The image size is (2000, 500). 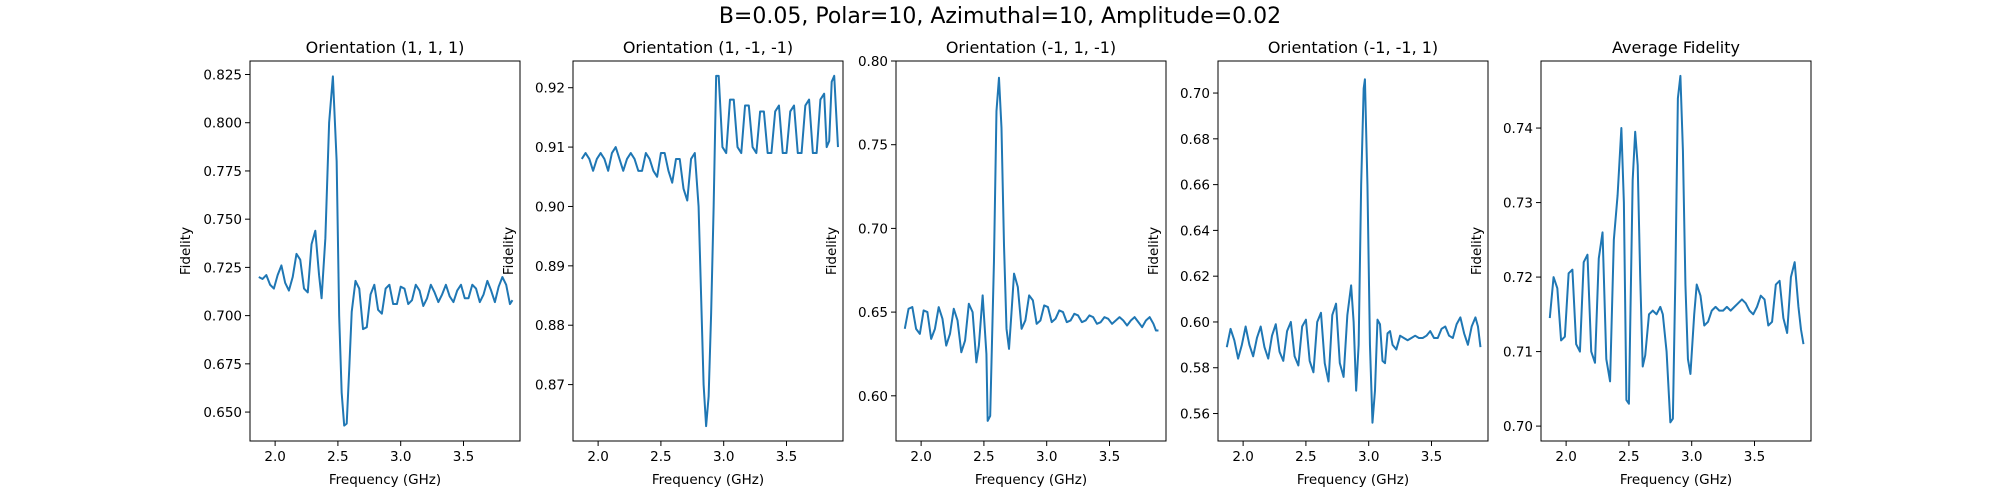 What do you see at coordinates (1195, 369) in the screenshot?
I see `y-tick-label: 0.58` at bounding box center [1195, 369].